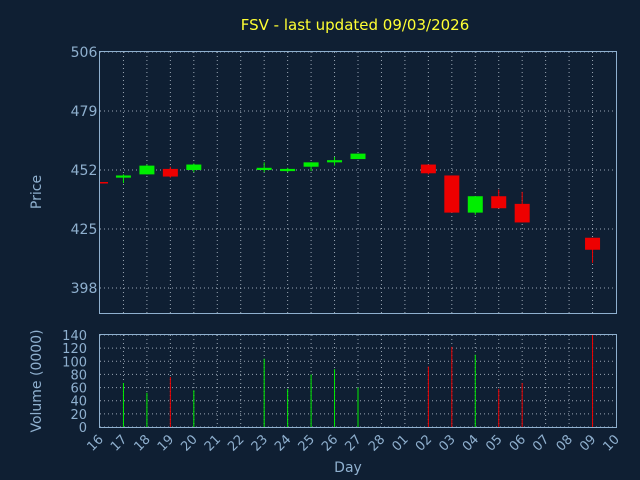  Describe the element at coordinates (518, 443) in the screenshot. I see `x-tick-label: 06` at that location.